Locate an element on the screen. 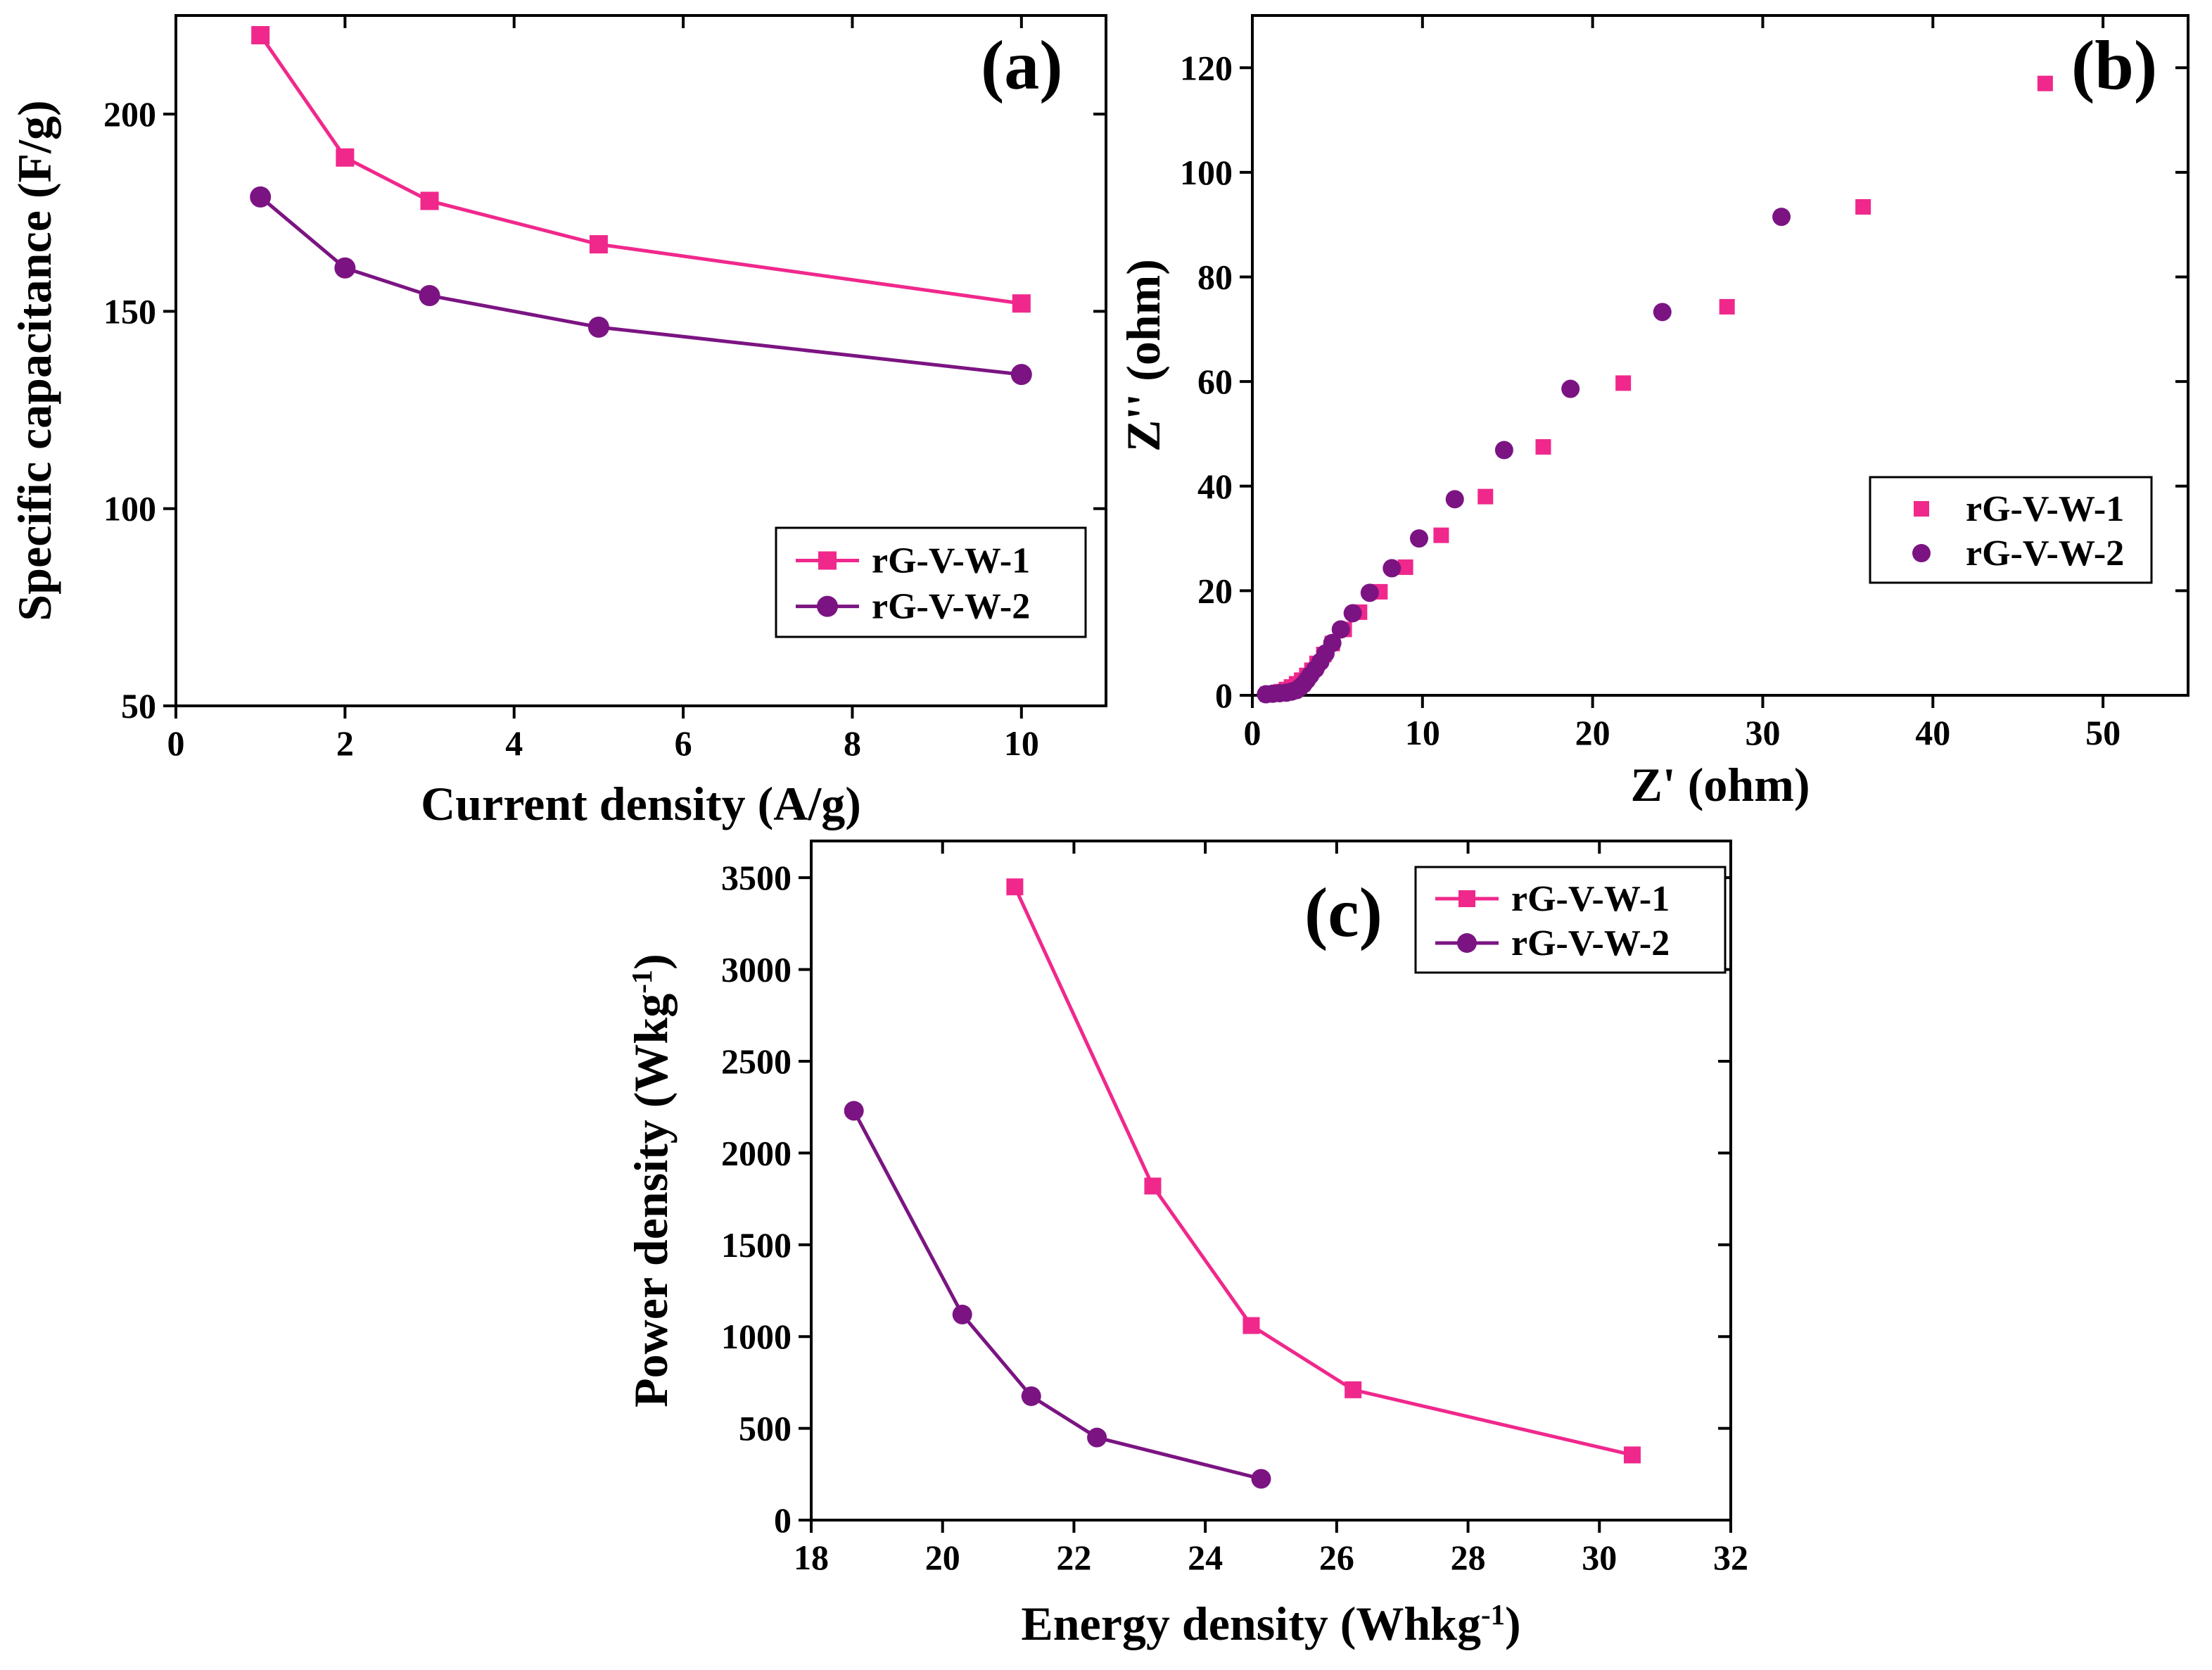 Image resolution: width=2212 pixels, height=1670 pixels. legend-c: rG-V-W-1rG-V-W-2 is located at coordinates (1571, 920).